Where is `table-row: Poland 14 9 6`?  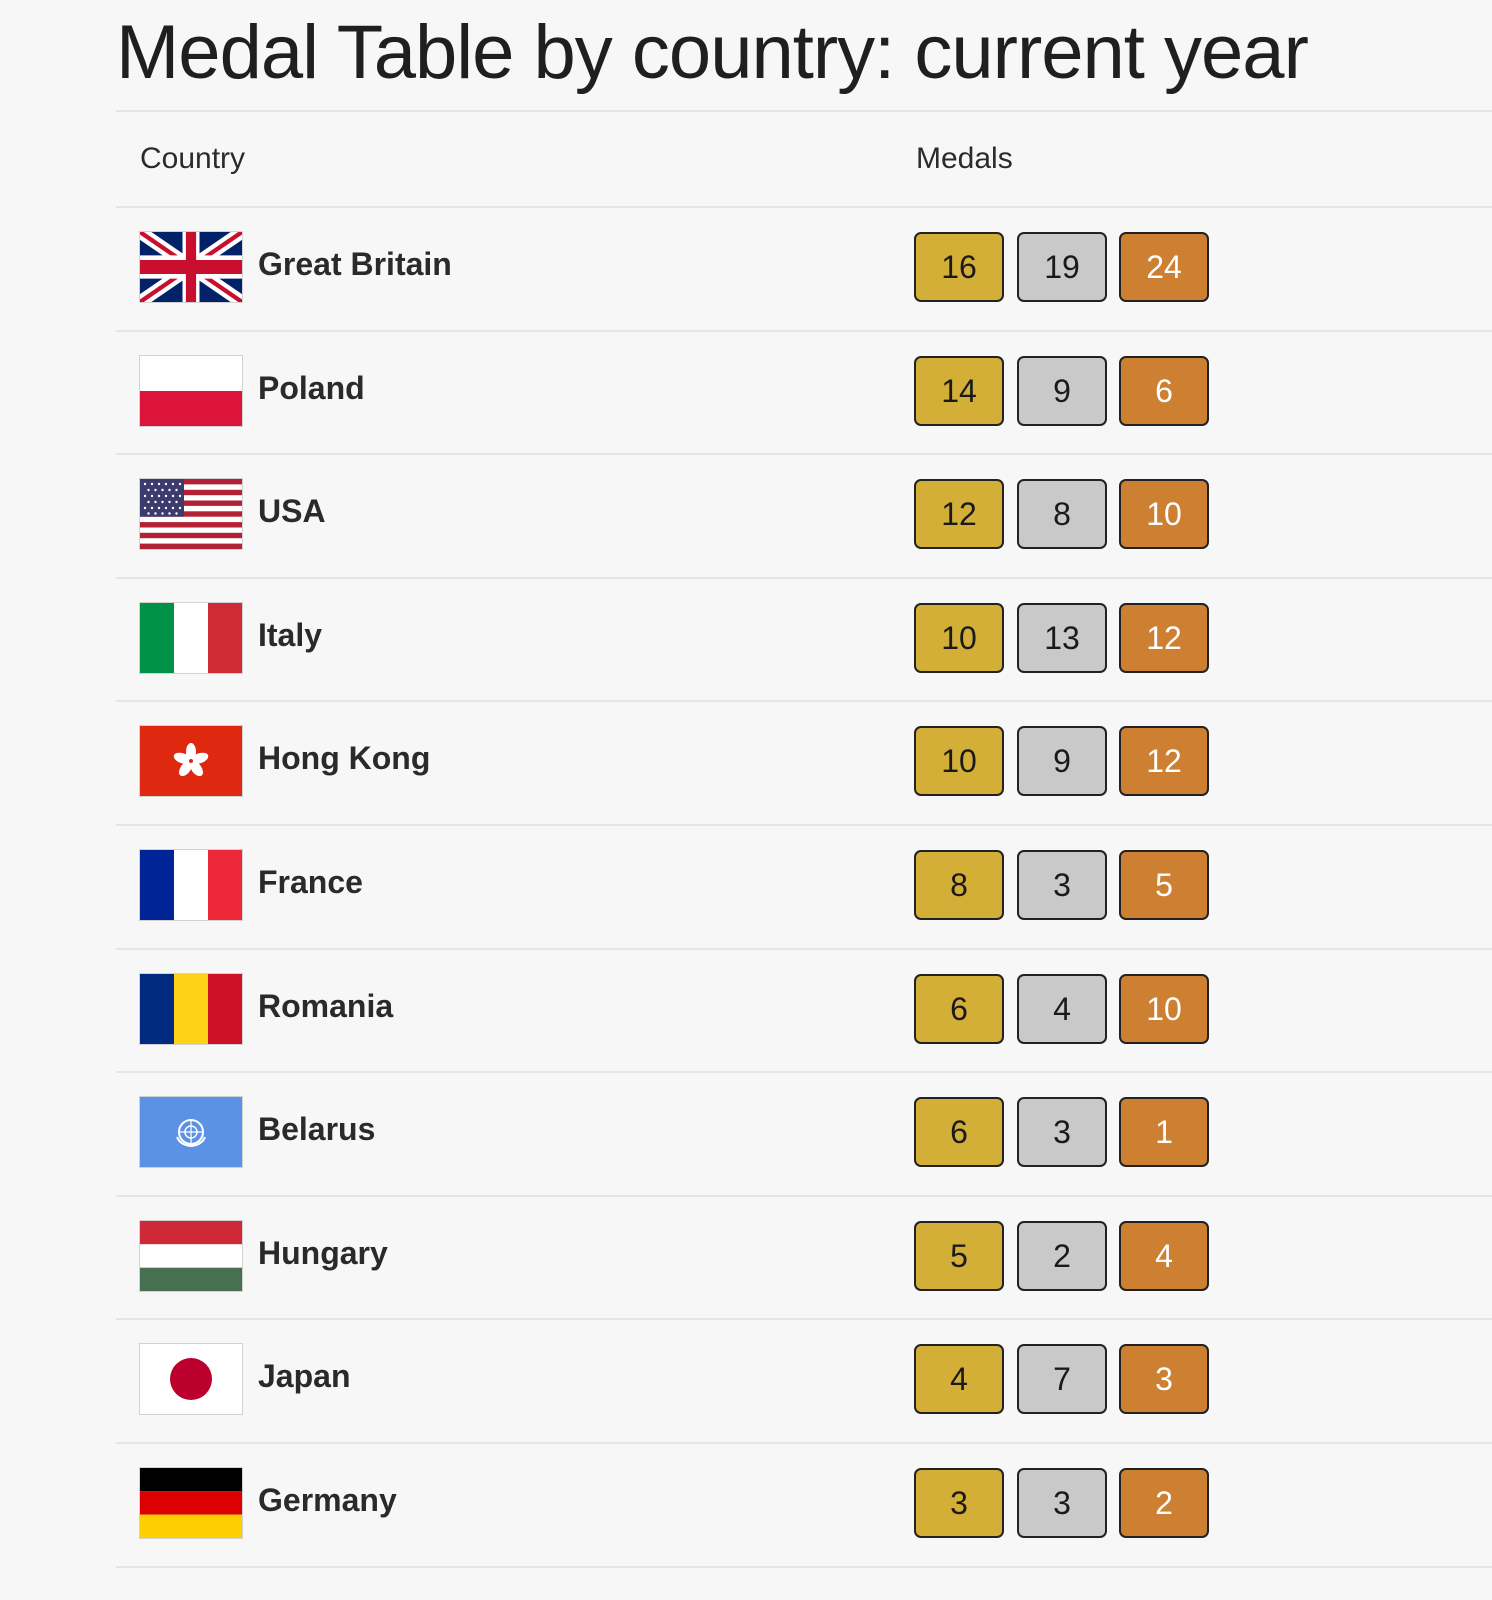
table-row: Poland 14 9 6 is located at coordinates (804, 394).